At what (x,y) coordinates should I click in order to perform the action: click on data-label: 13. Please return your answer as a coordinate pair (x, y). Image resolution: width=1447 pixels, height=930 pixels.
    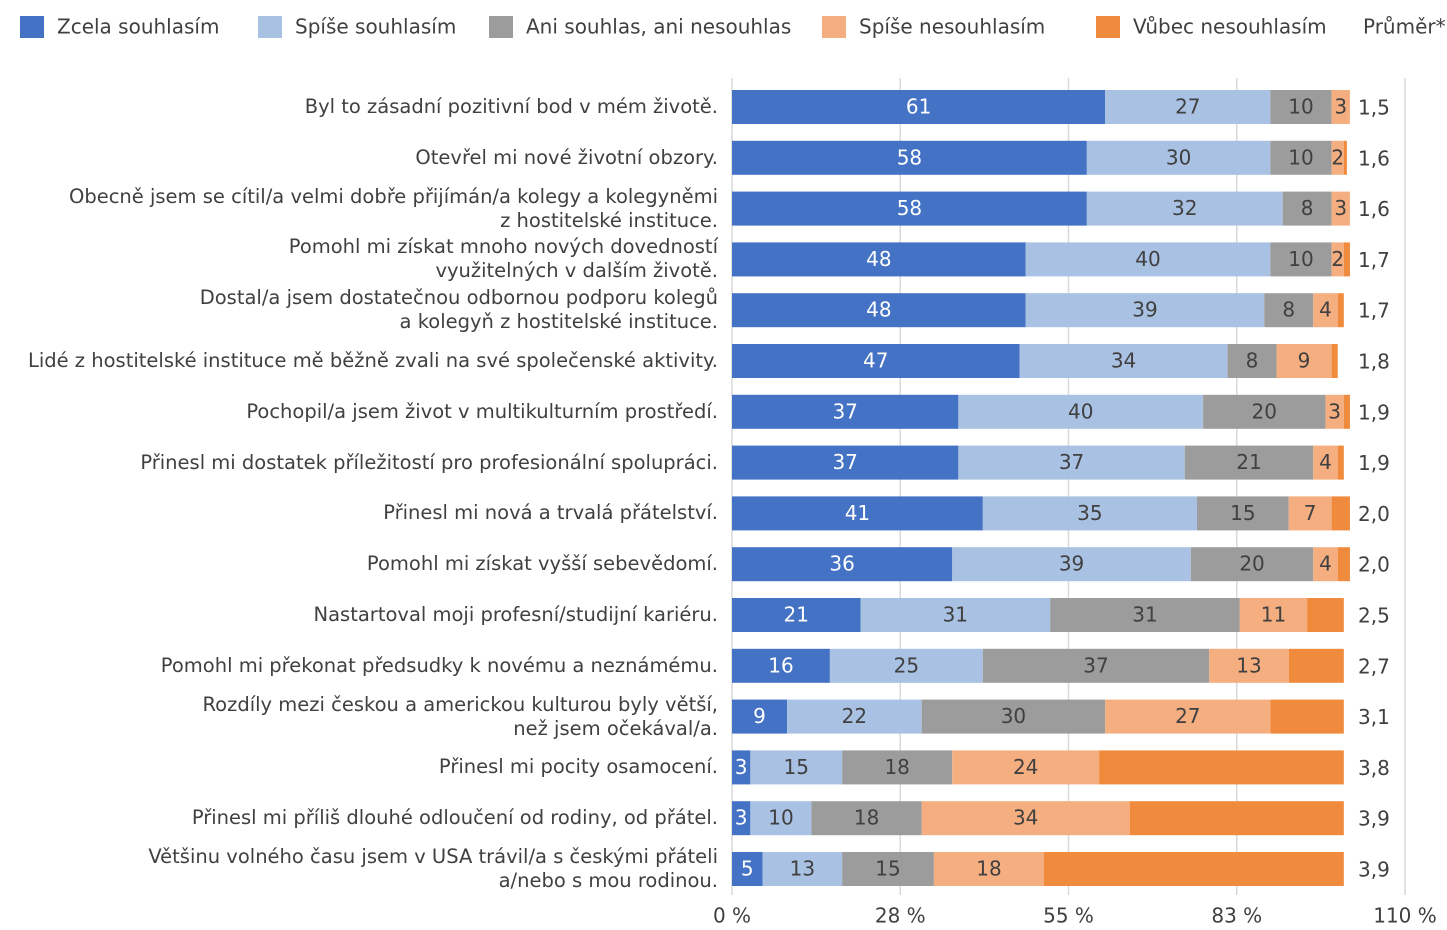
    Looking at the image, I should click on (1248, 665).